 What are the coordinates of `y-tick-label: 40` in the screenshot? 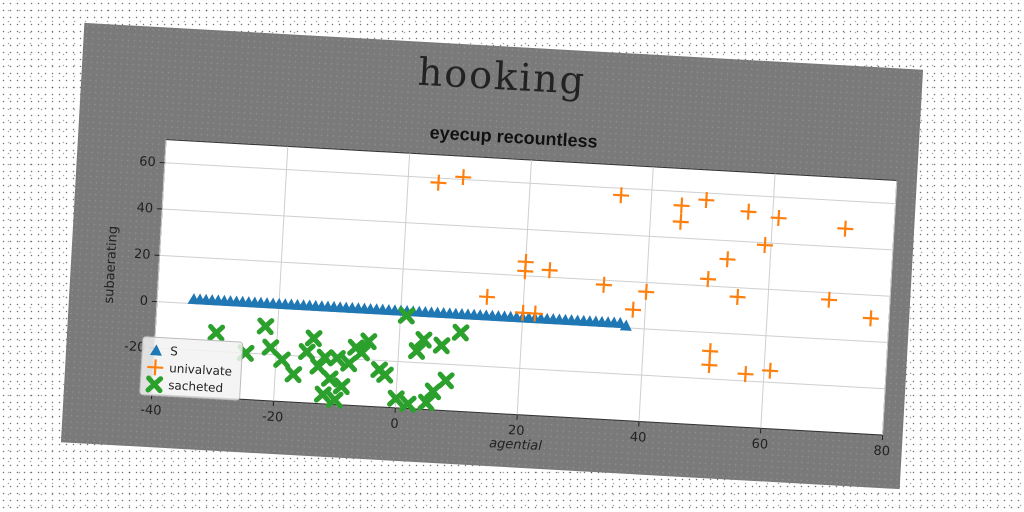 It's located at (144, 209).